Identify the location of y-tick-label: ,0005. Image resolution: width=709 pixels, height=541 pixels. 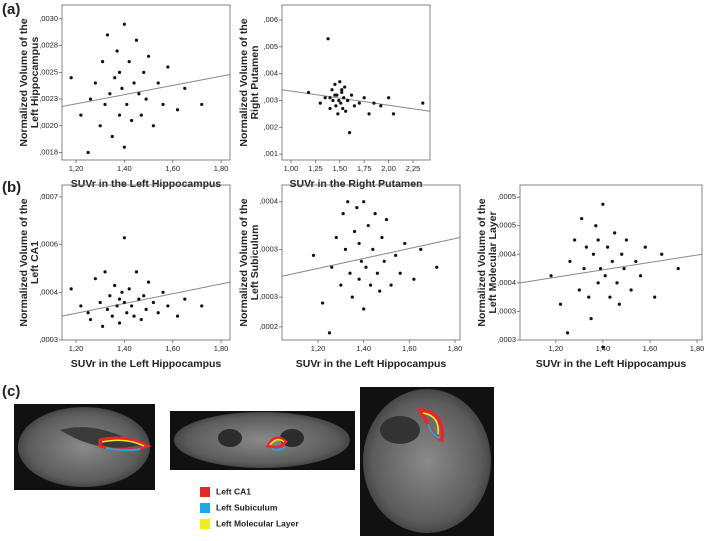
(506, 196).